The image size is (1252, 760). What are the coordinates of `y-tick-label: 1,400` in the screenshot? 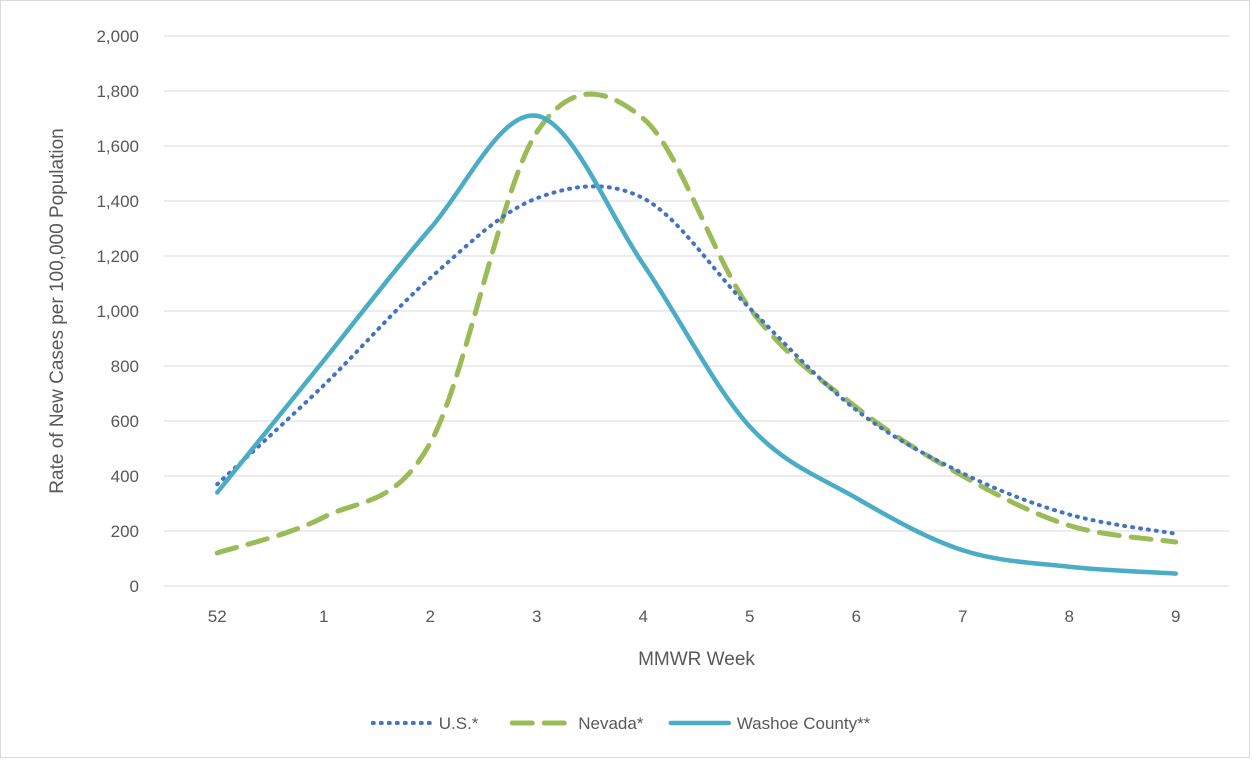 It's located at (117, 201).